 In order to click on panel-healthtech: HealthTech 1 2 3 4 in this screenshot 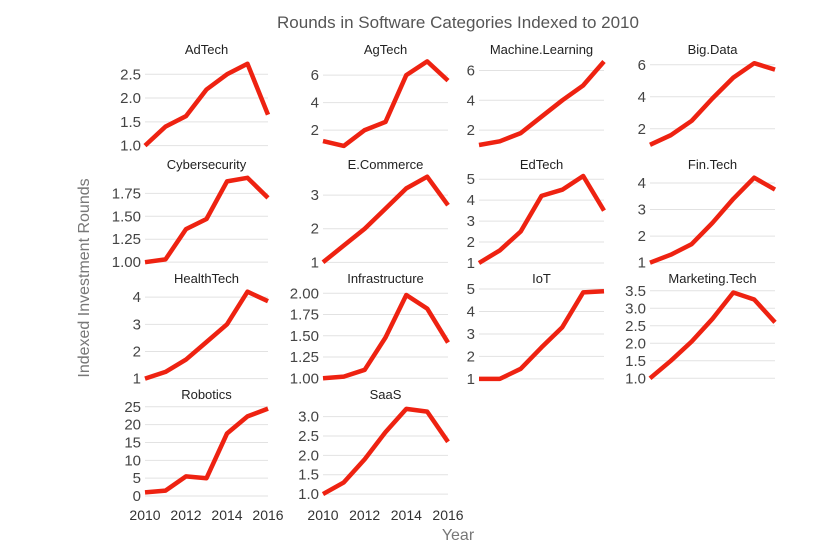, I will do `click(201, 329)`.